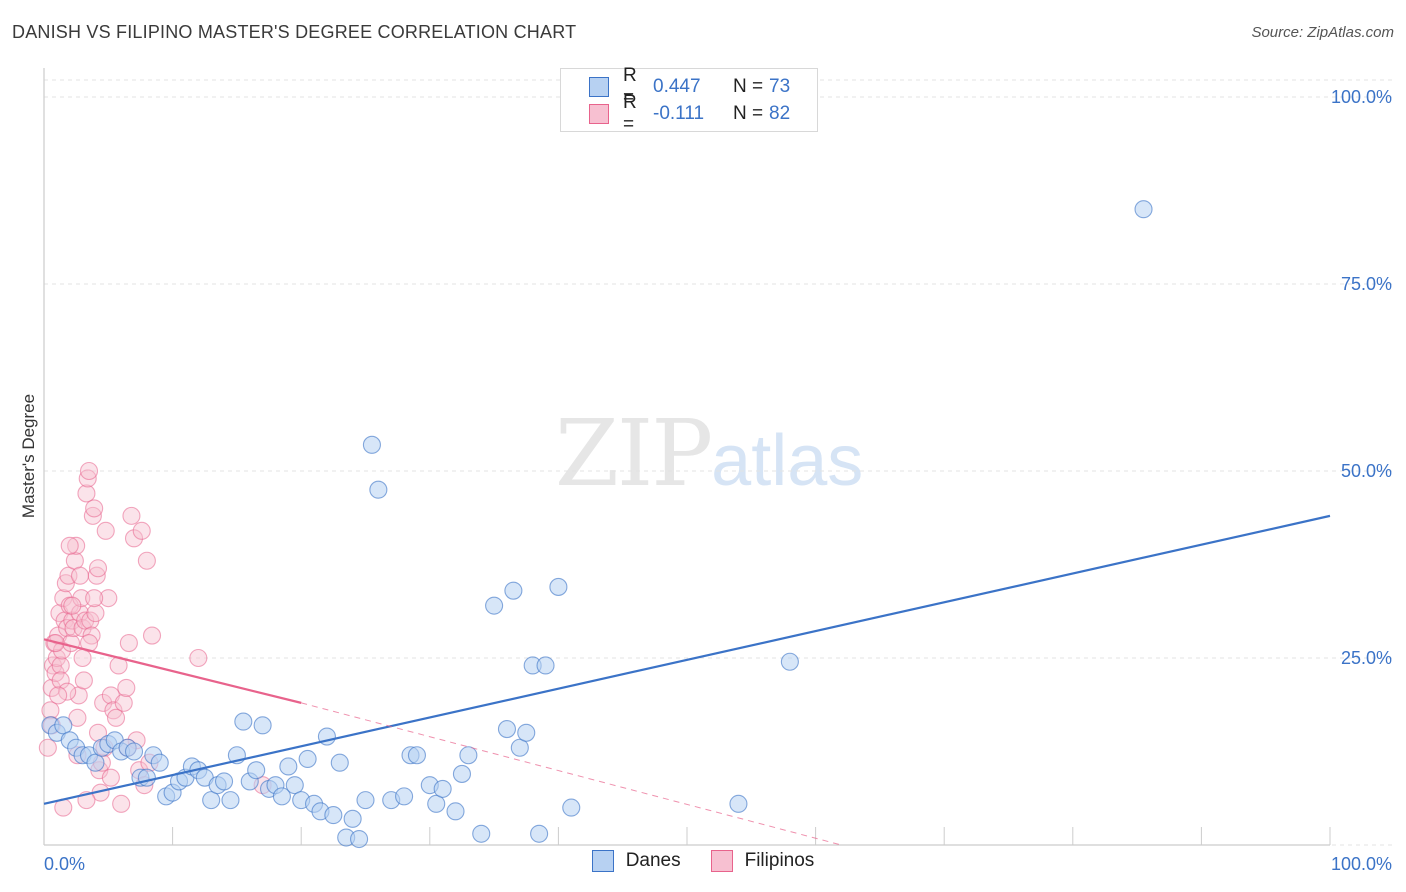 The width and height of the screenshot is (1406, 892). I want to click on correlation-legend: R = 0.447 N = 73 R = -0.111 N = 82, so click(689, 100).